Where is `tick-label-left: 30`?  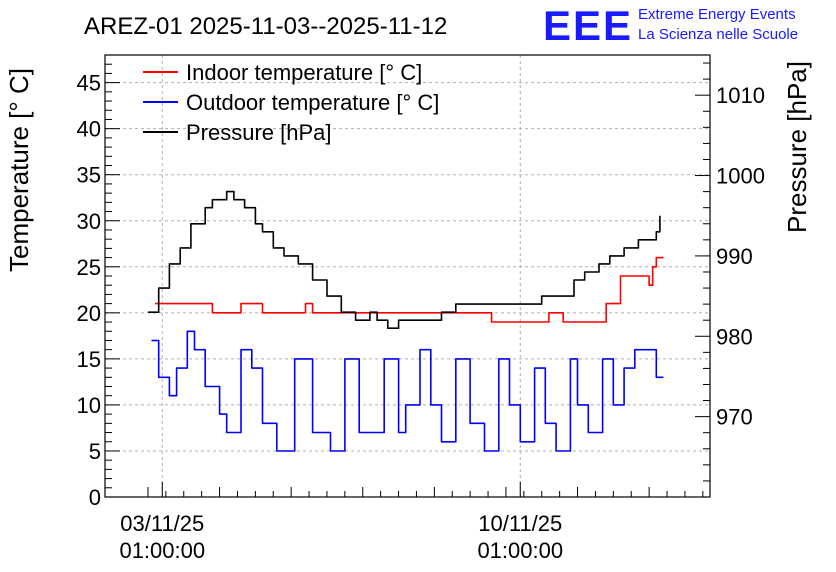
tick-label-left: 30 is located at coordinates (89, 221).